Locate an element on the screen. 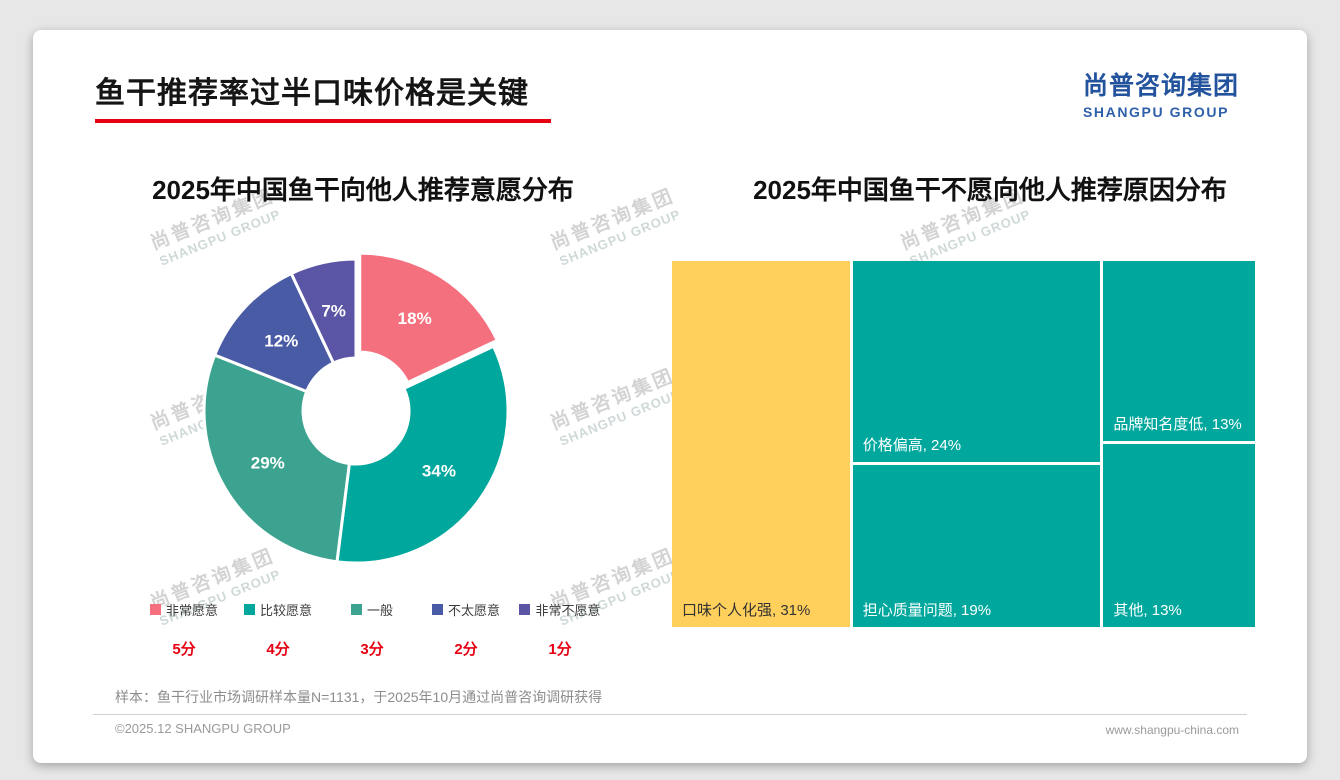 This screenshot has height=780, width=1340. legend-label-4: 非常不愿意 is located at coordinates (568, 610).